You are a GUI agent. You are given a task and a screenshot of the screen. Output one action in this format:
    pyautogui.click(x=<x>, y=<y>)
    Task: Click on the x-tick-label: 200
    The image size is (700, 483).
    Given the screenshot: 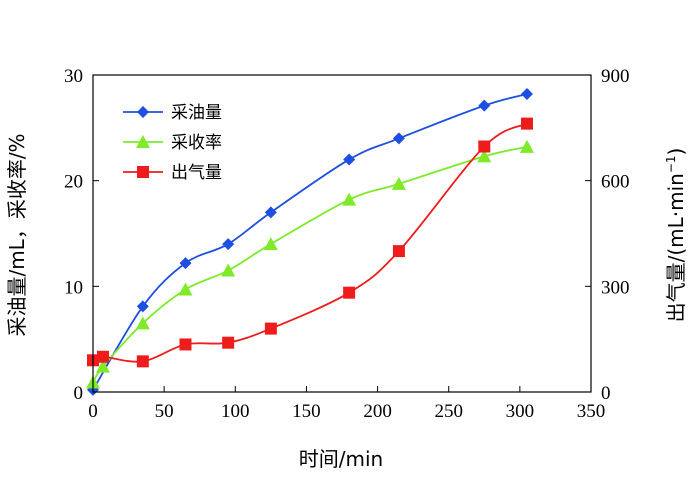 What is the action you would take?
    pyautogui.click(x=377, y=411)
    